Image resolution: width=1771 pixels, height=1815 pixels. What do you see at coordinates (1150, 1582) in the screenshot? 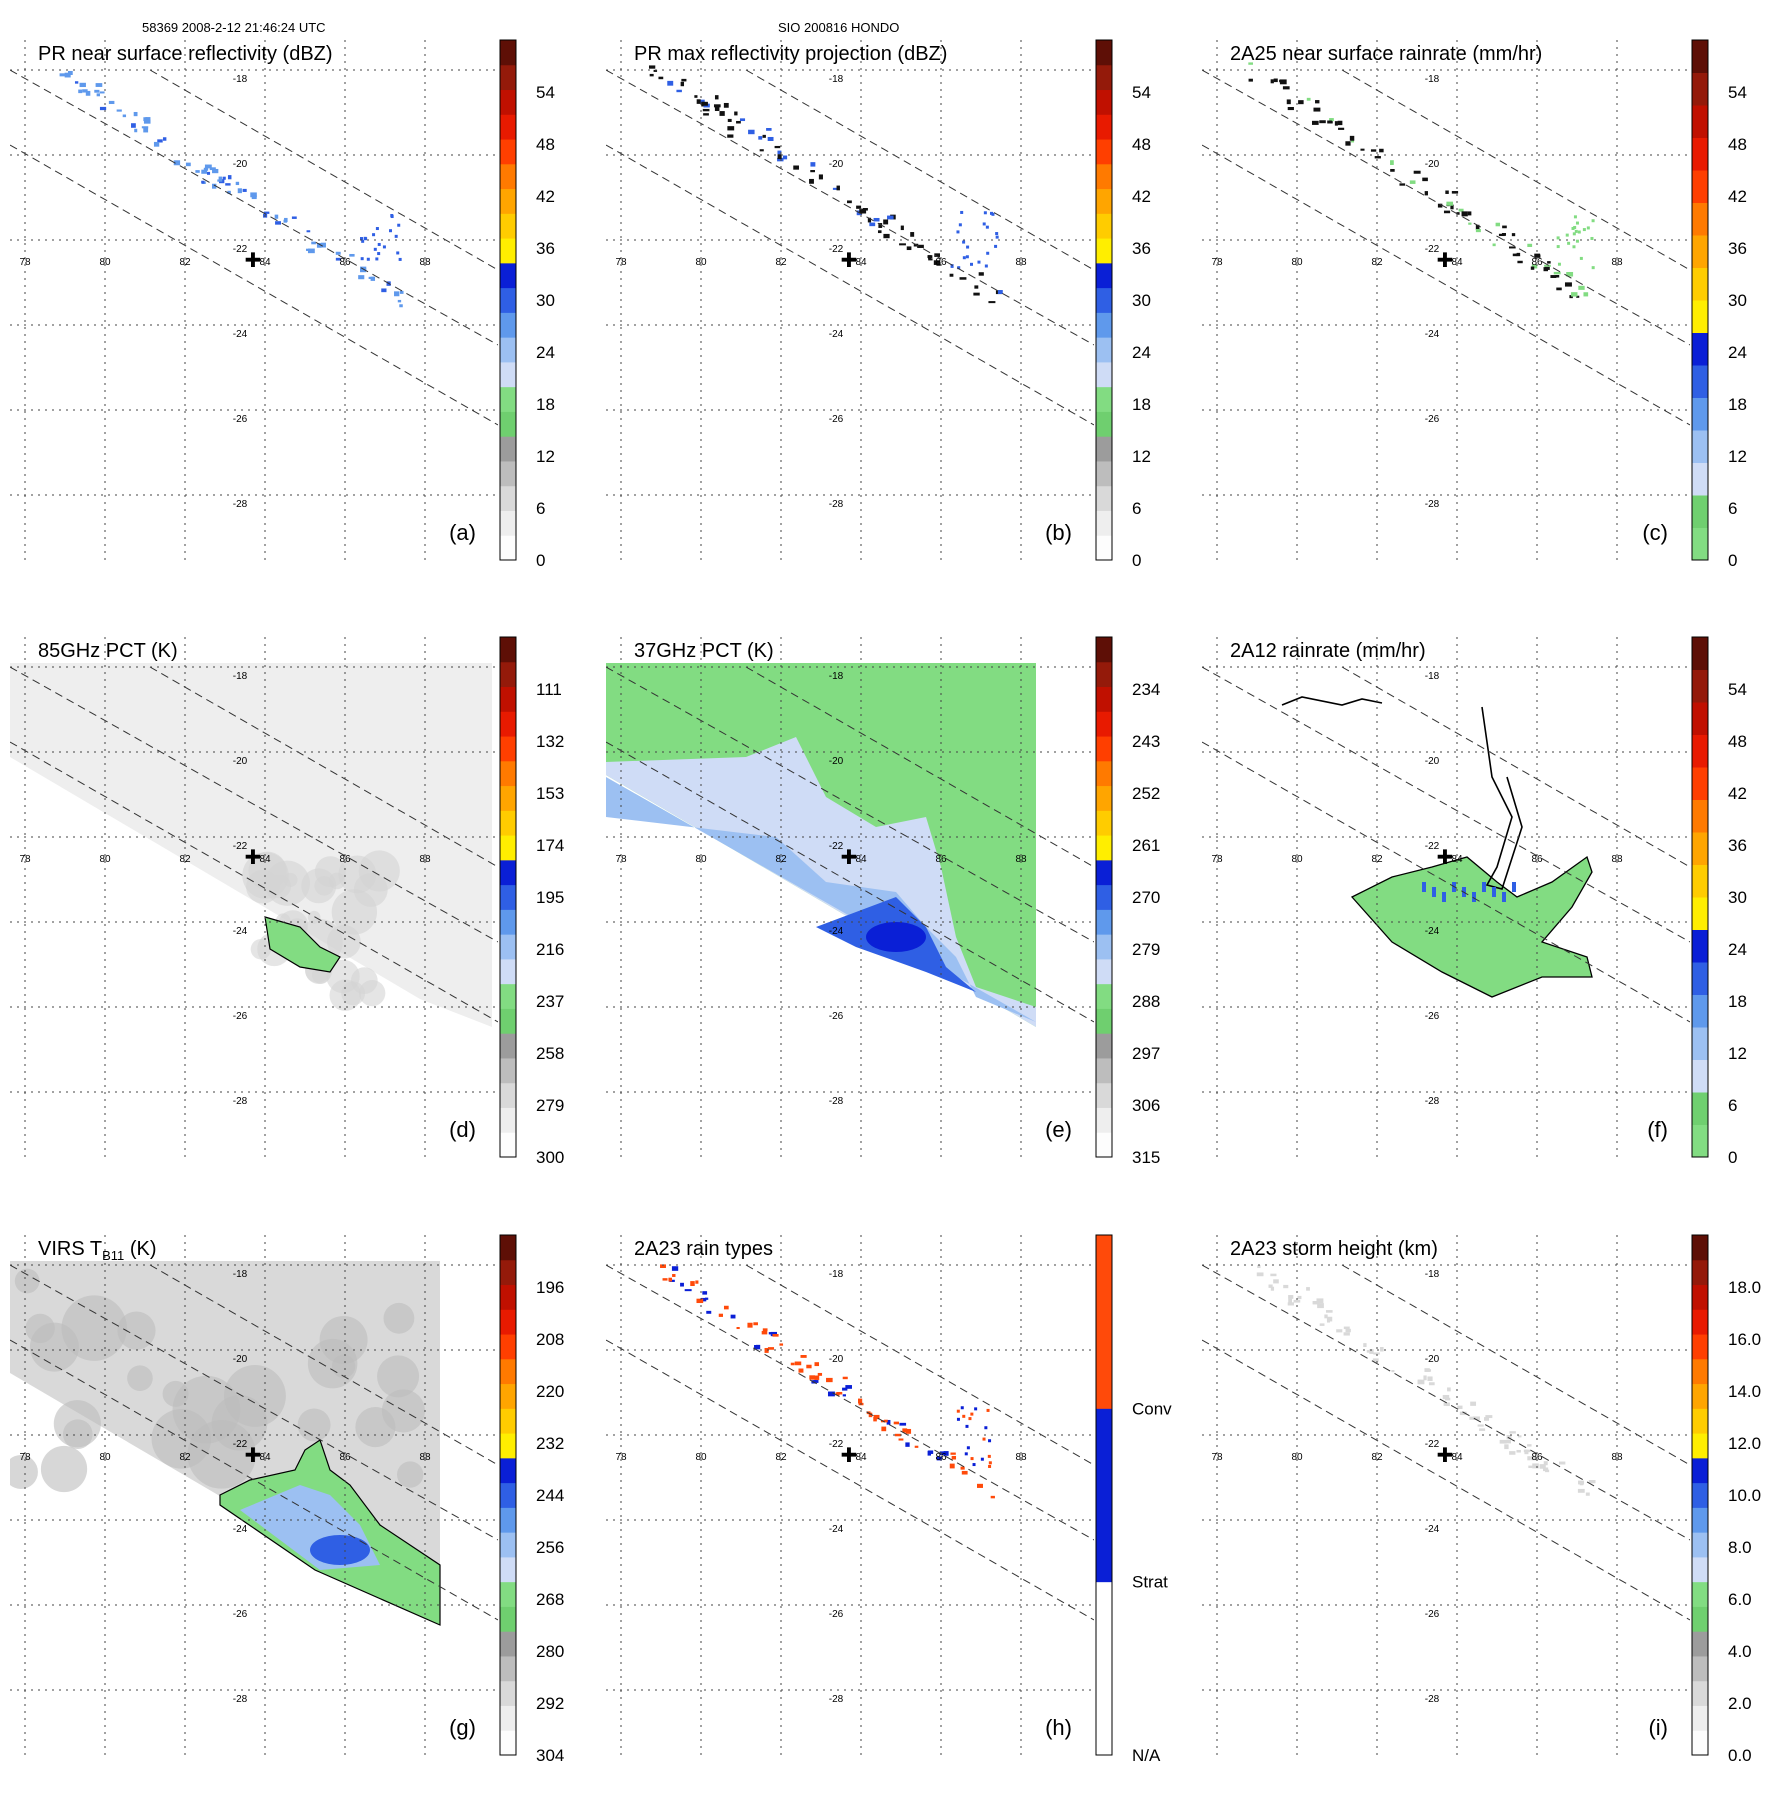
I see `colorbar-tick-label: Strat` at bounding box center [1150, 1582].